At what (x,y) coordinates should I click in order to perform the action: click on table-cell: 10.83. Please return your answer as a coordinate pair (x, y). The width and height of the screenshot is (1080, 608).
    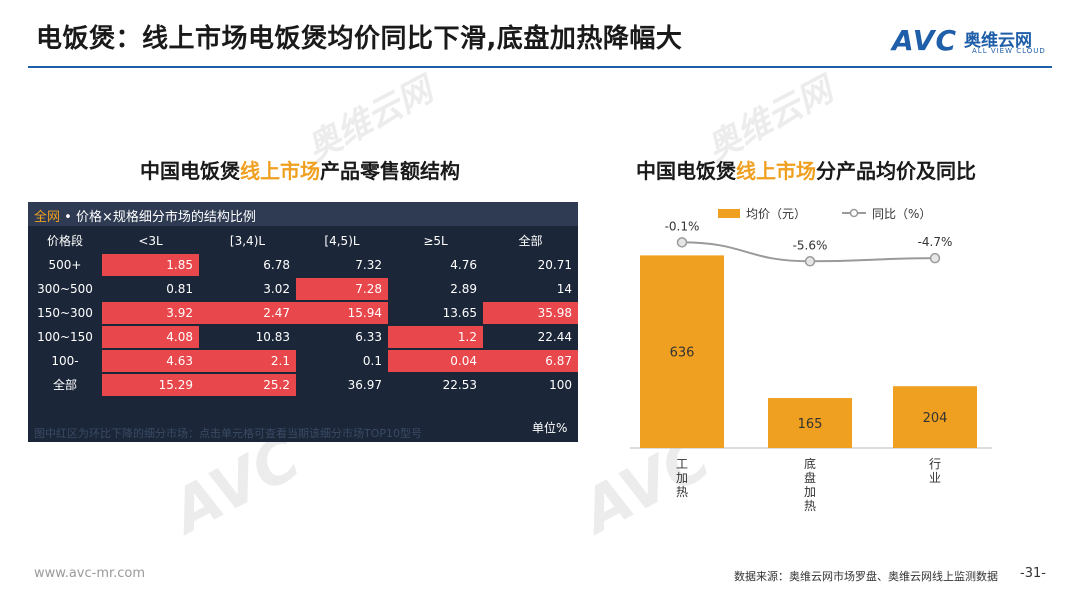
    Looking at the image, I should click on (272, 337).